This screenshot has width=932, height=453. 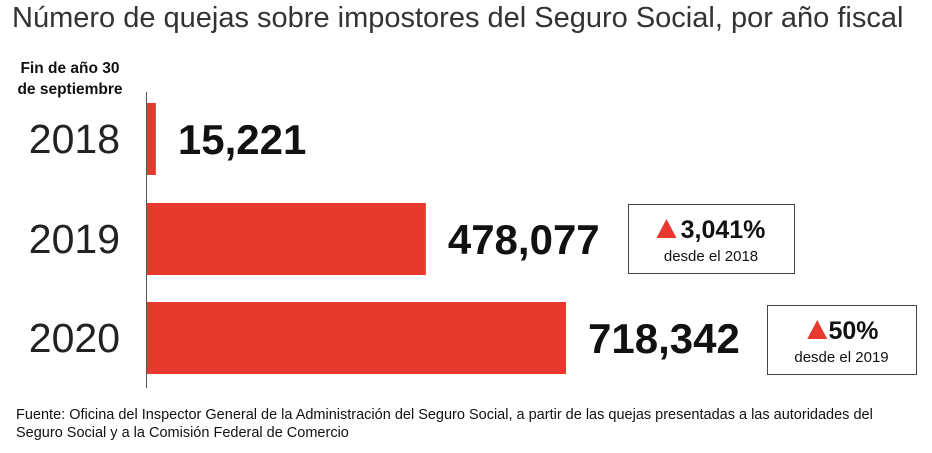 I want to click on change-note: desde el 2019, so click(x=841, y=357).